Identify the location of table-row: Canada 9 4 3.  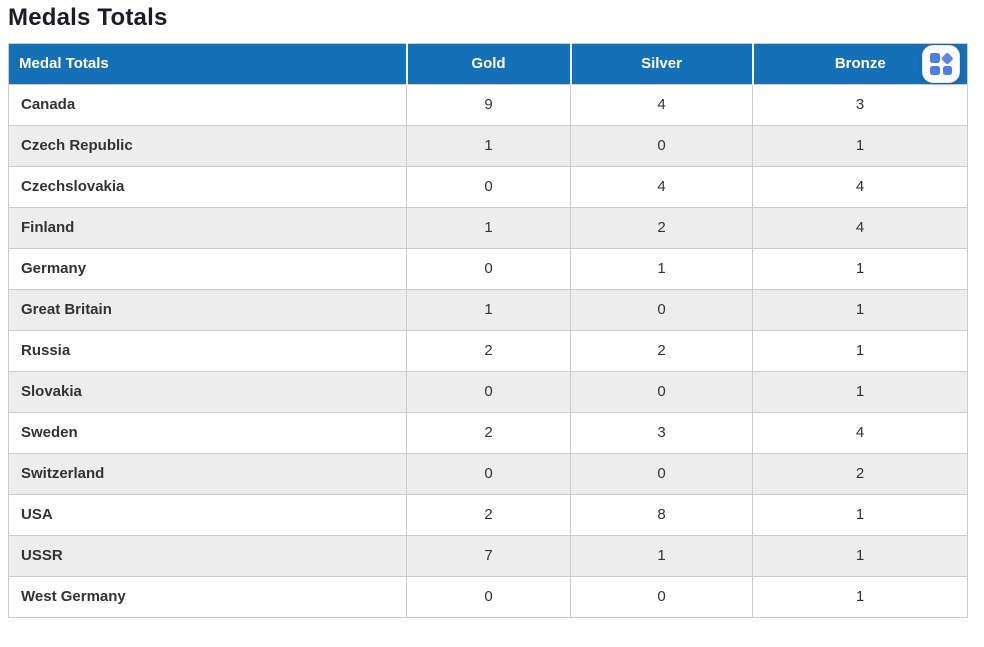
(488, 105).